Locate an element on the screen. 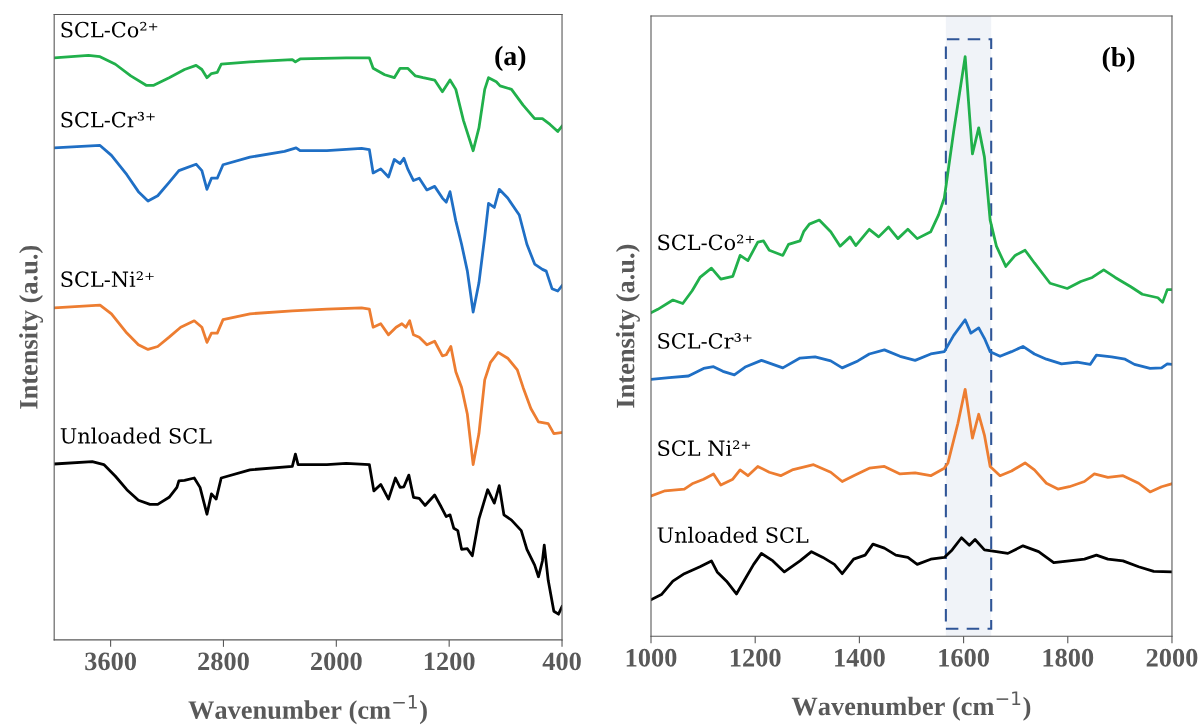  series-label: SCL Ni²⁺ is located at coordinates (704, 448).